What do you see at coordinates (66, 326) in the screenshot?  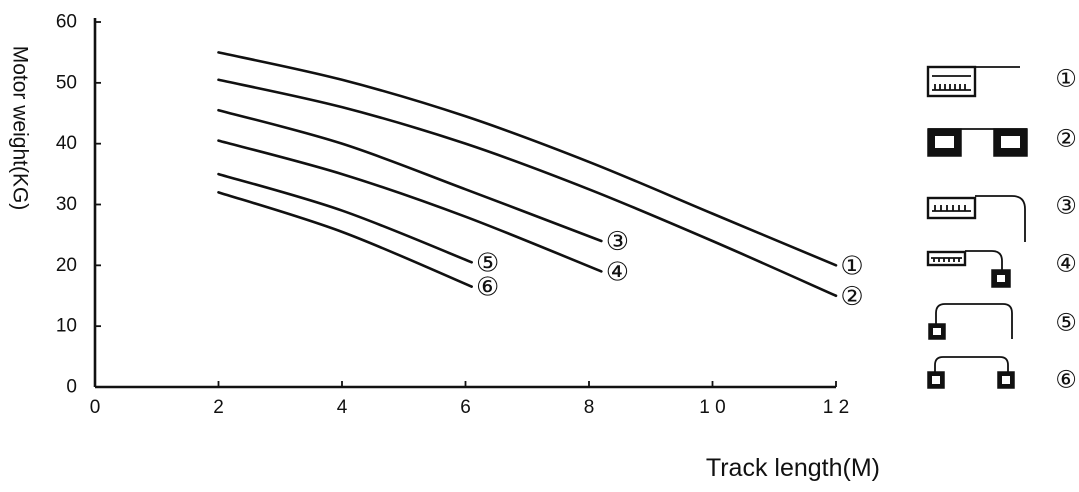 I see `y-tick-label: 10` at bounding box center [66, 326].